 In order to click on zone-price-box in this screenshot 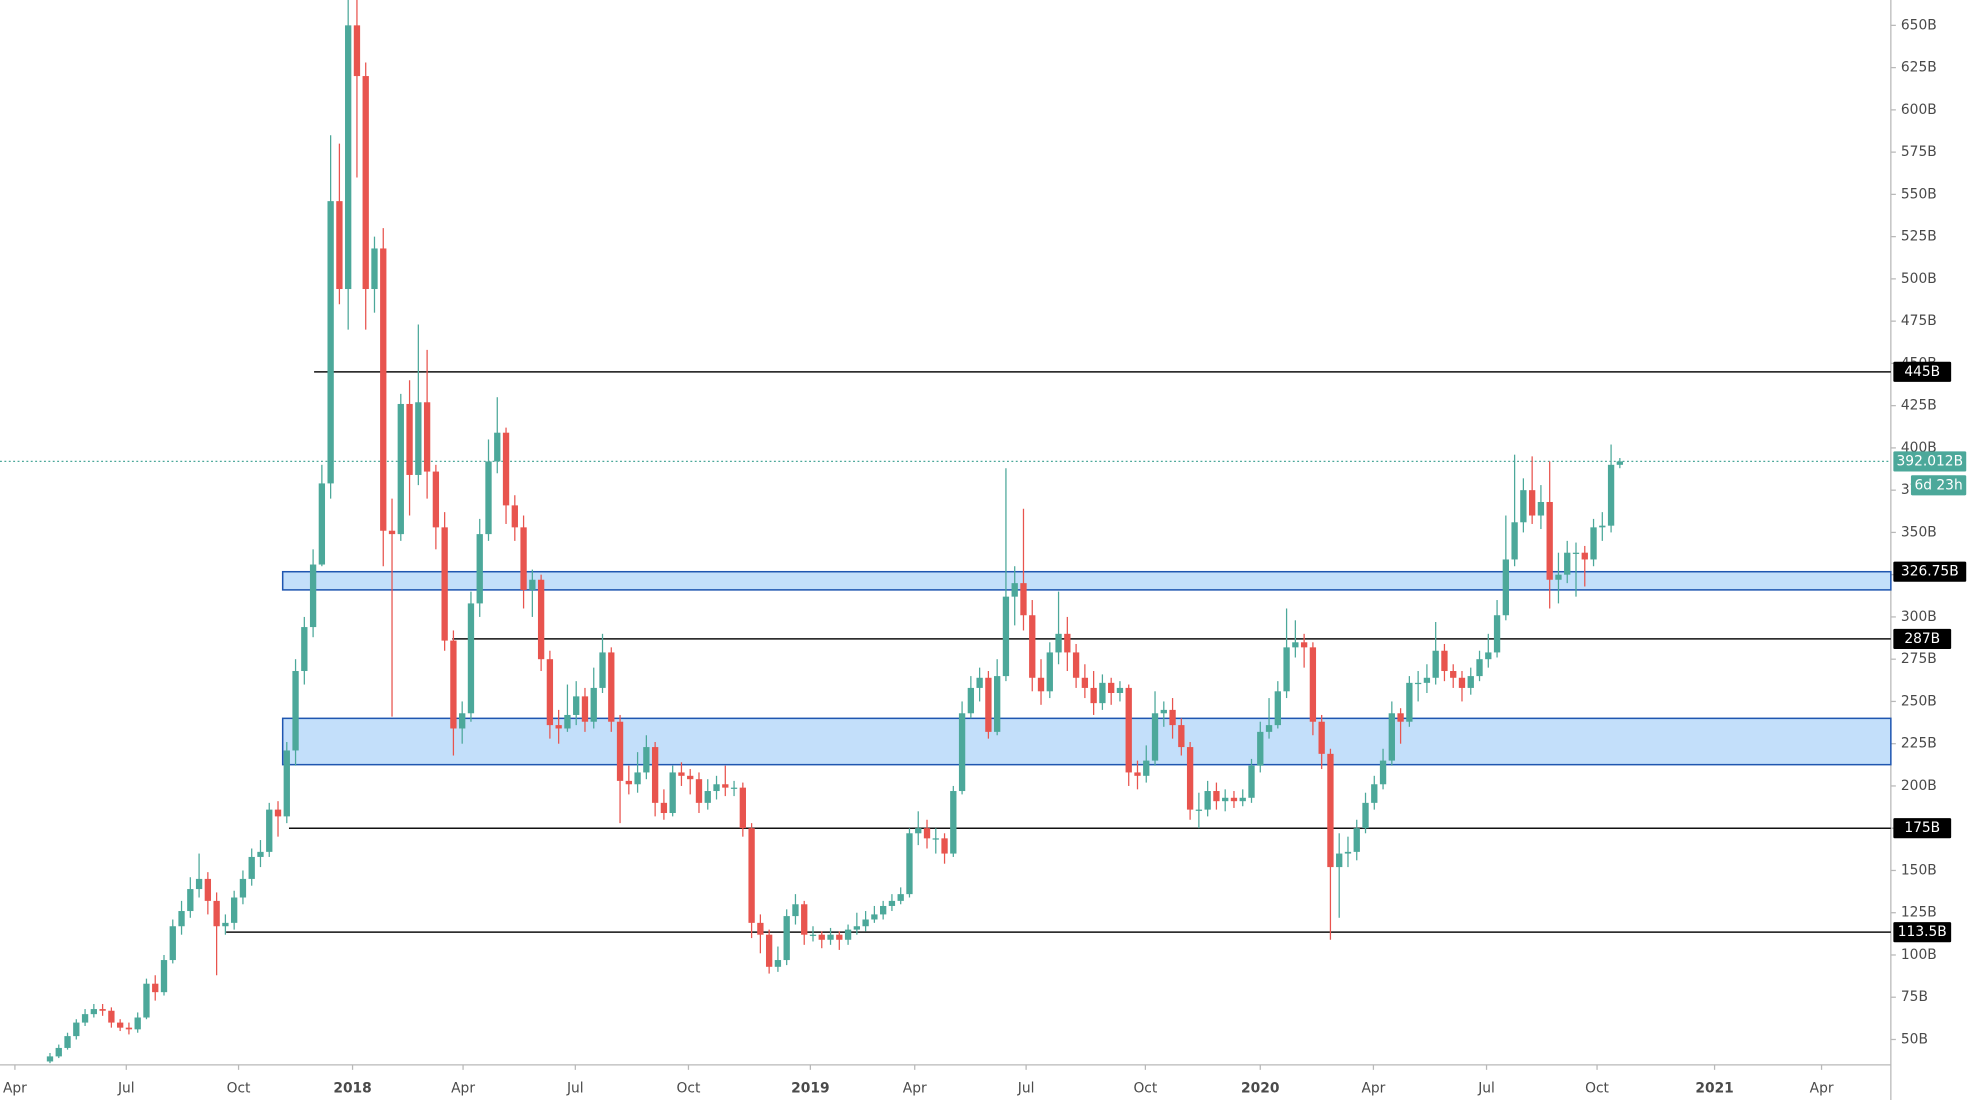, I will do `click(1930, 571)`.